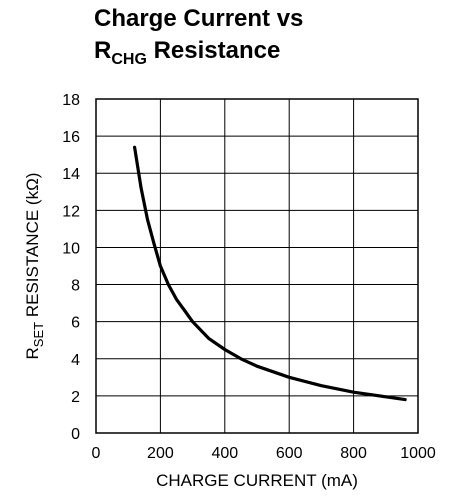 The height and width of the screenshot is (497, 455). What do you see at coordinates (71, 248) in the screenshot?
I see `y-tick-label: 10` at bounding box center [71, 248].